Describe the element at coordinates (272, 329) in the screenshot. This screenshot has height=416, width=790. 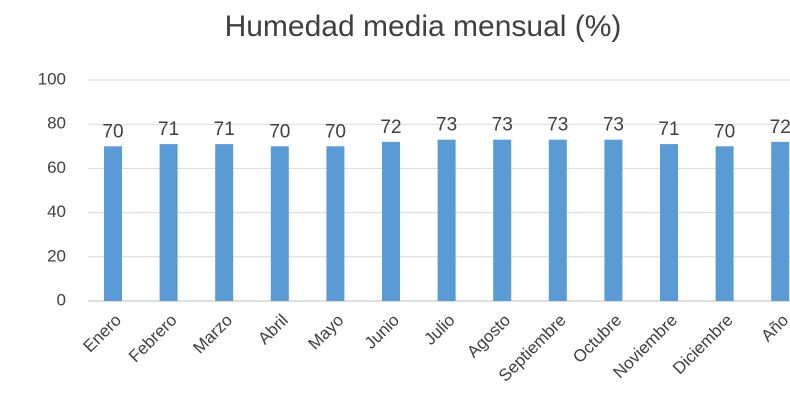
I see `x-tick-label: Abril` at that location.